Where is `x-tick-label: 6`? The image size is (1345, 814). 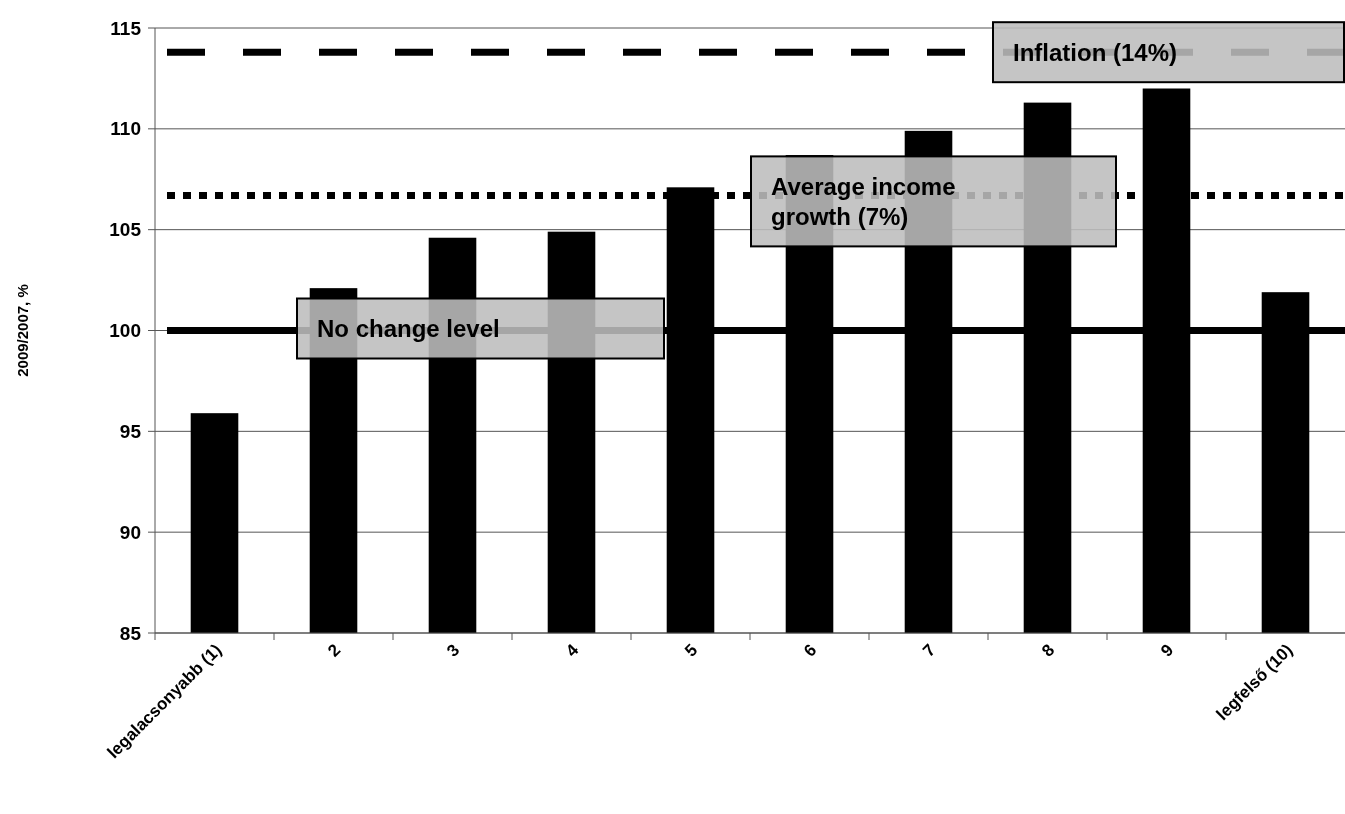 x-tick-label: 6 is located at coordinates (810, 650).